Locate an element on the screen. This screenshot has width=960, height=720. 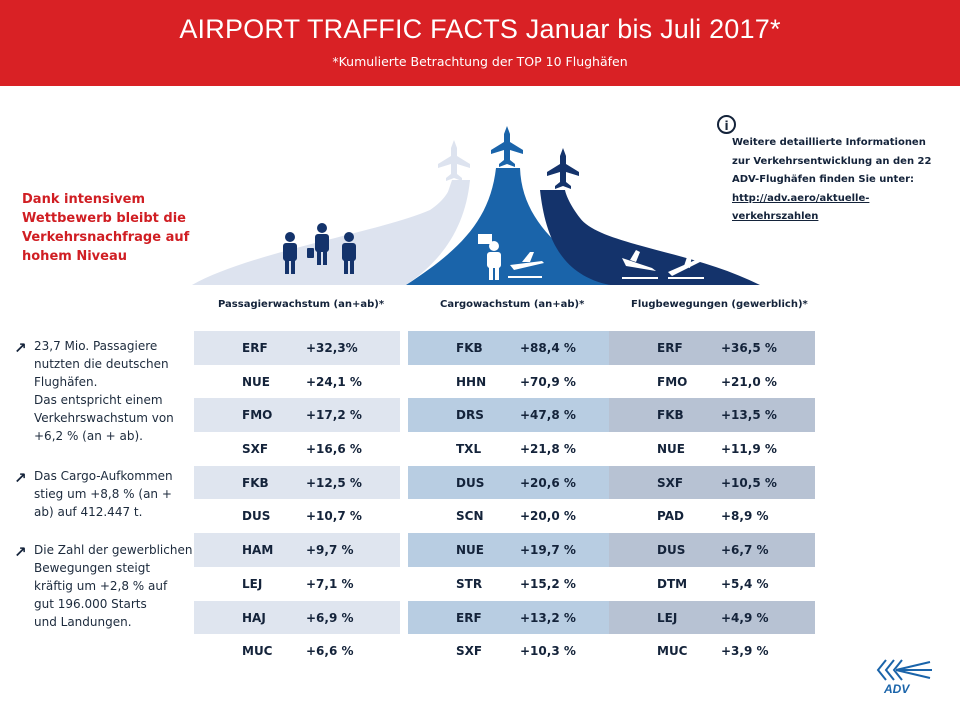
table-row: SXF +10,3 % is located at coordinates (511, 651).